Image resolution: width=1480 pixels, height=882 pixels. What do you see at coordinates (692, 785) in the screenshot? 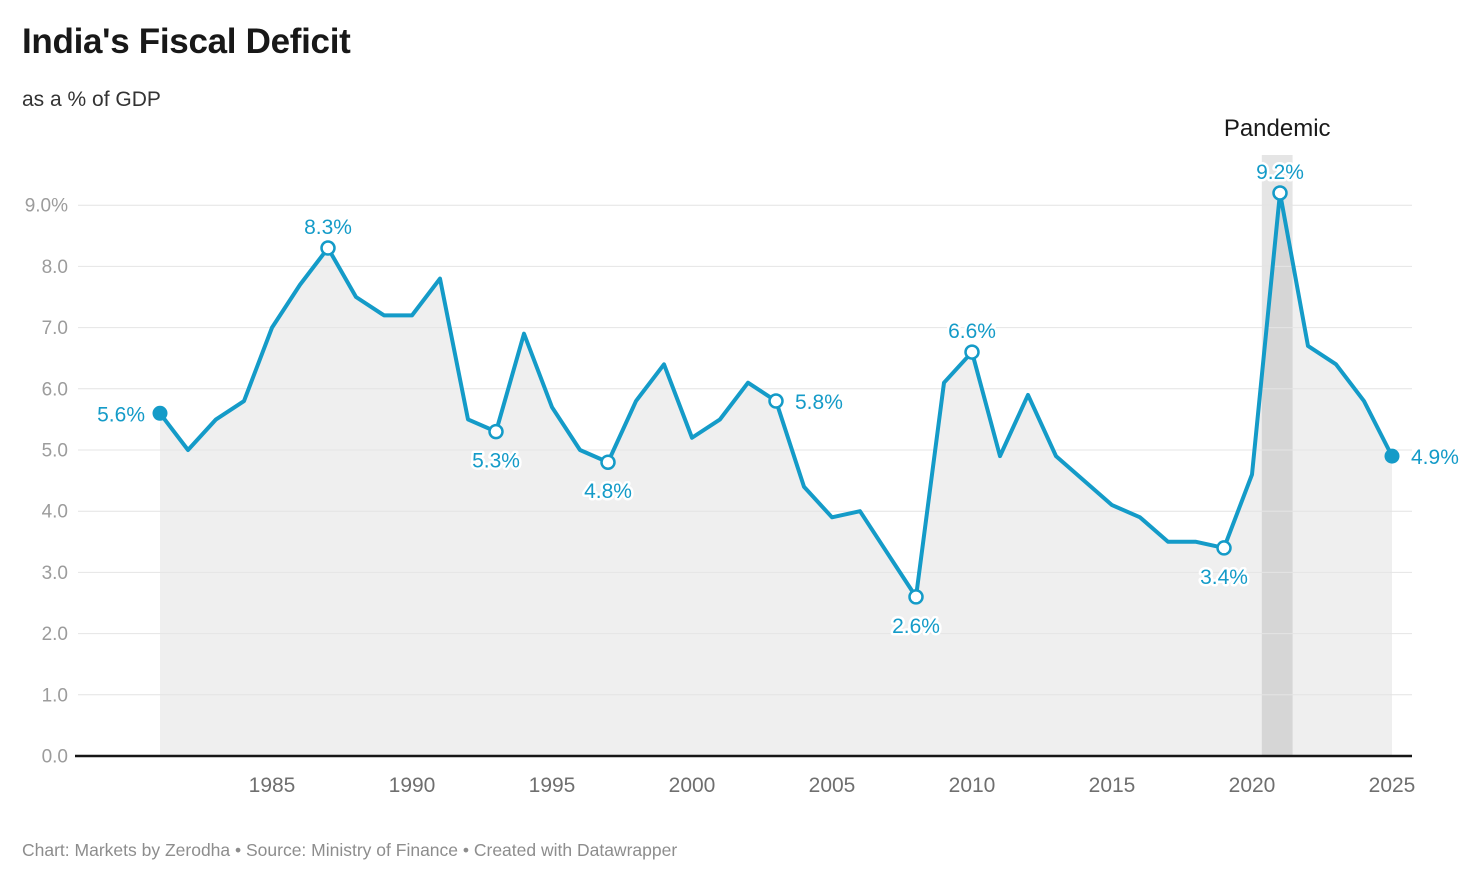
I see `x-tick-label: 2000` at bounding box center [692, 785].